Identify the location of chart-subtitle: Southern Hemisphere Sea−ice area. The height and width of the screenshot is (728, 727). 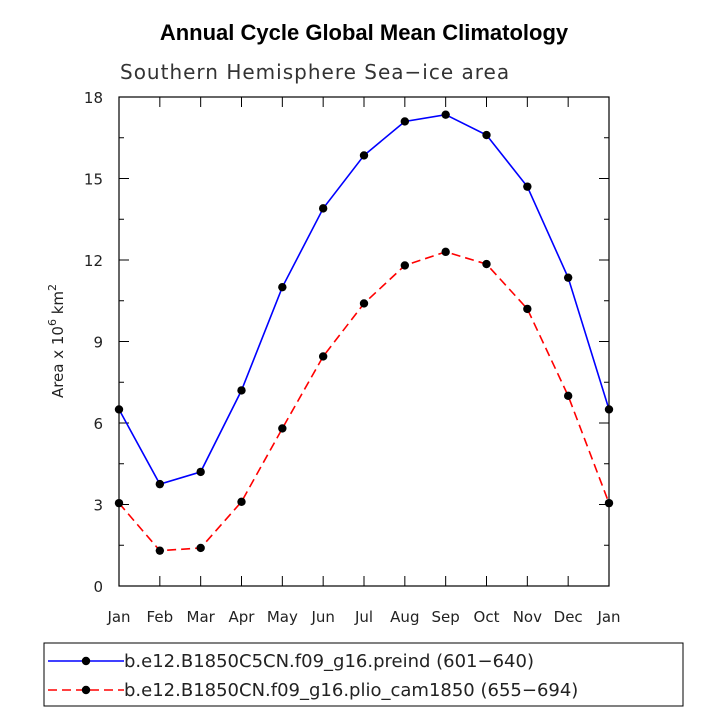
(315, 72).